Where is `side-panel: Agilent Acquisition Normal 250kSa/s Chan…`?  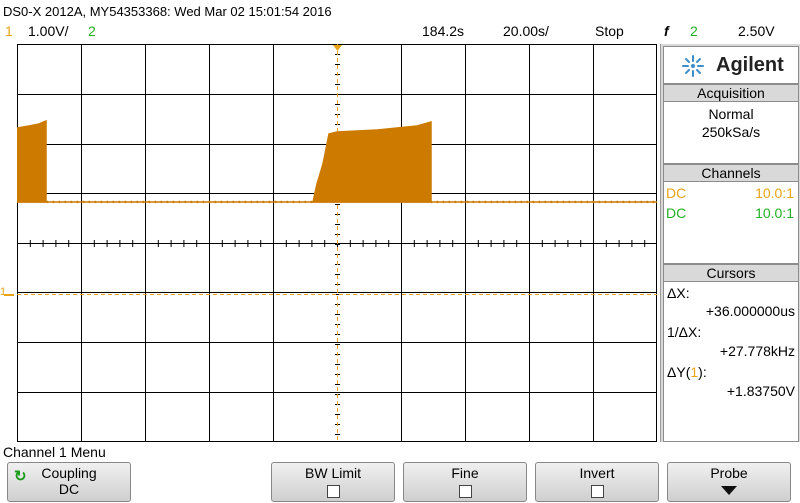 side-panel: Agilent Acquisition Normal 250kSa/s Chan… is located at coordinates (730, 243).